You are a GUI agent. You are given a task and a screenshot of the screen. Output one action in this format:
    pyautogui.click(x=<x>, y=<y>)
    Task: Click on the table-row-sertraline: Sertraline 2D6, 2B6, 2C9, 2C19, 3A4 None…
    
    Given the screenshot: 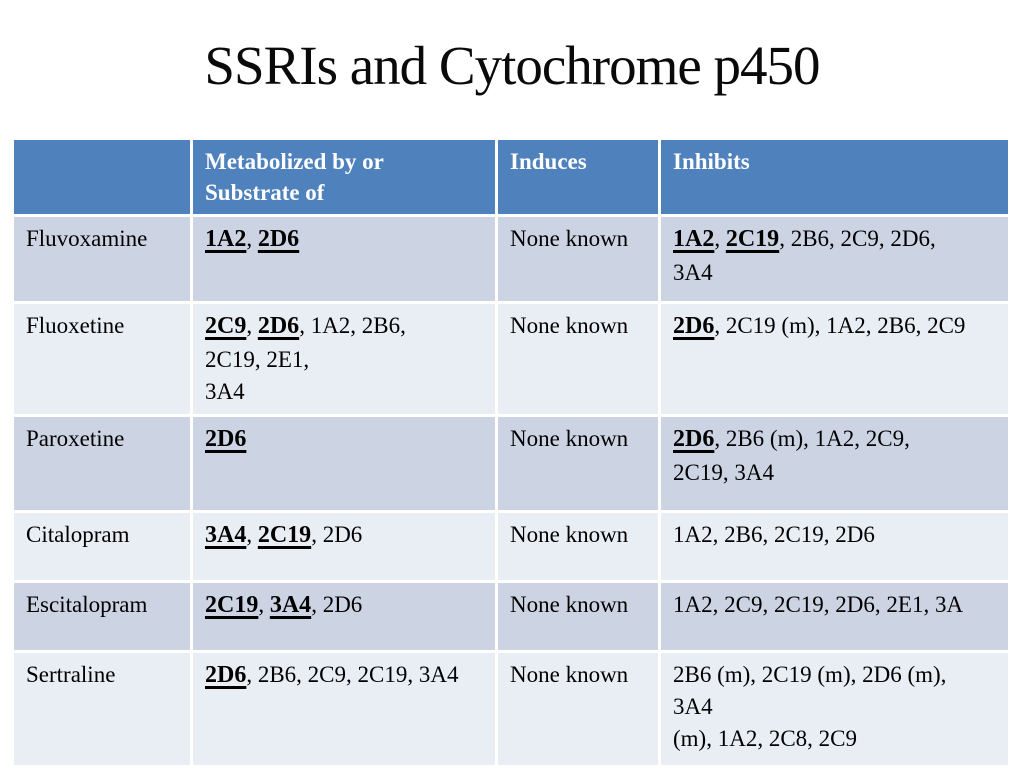 What is the action you would take?
    pyautogui.click(x=511, y=709)
    